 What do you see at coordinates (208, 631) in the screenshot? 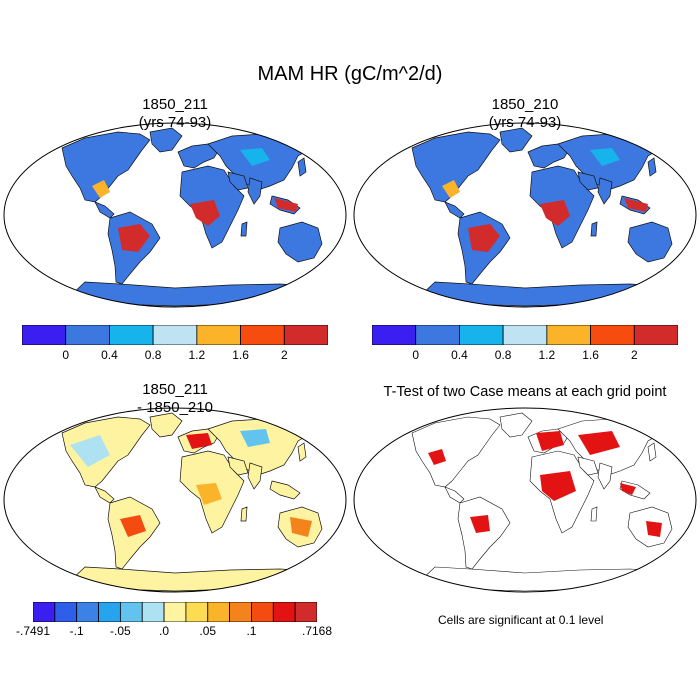
I see `colorbar-3-label: .05` at bounding box center [208, 631].